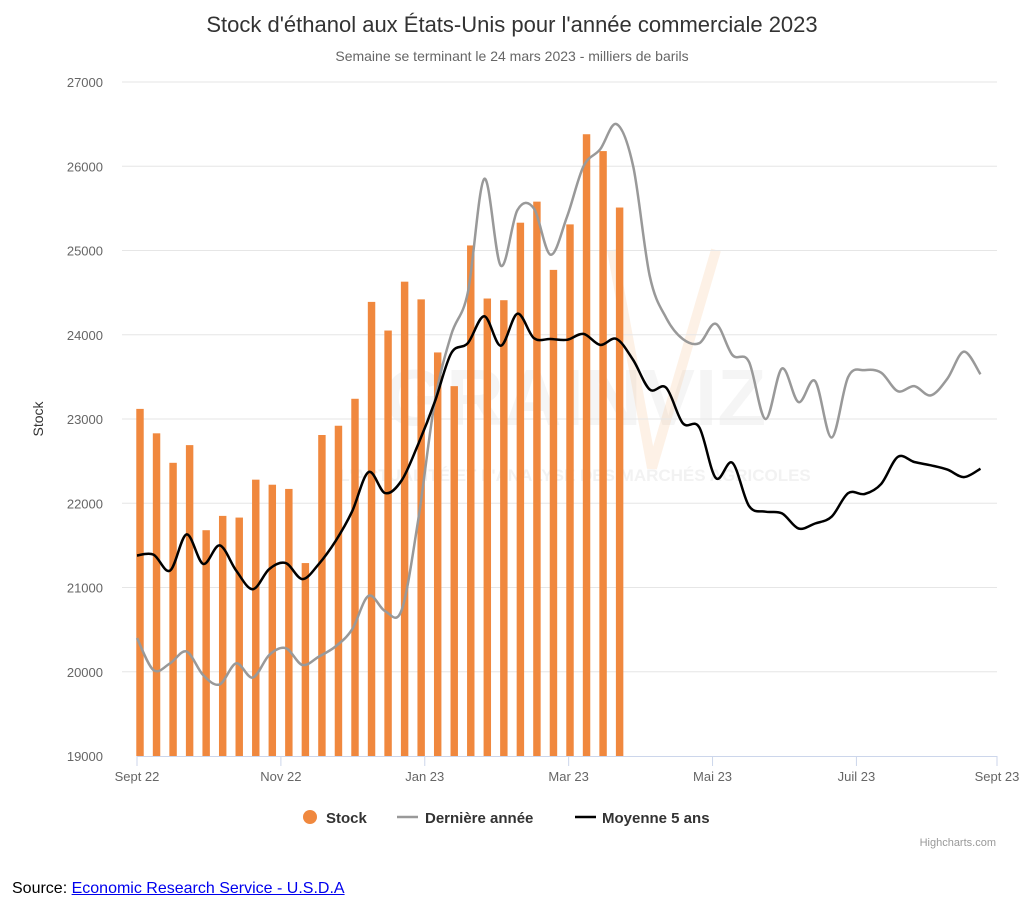 The height and width of the screenshot is (911, 1024). I want to click on watermark-chevron-icon, so click(664, 359).